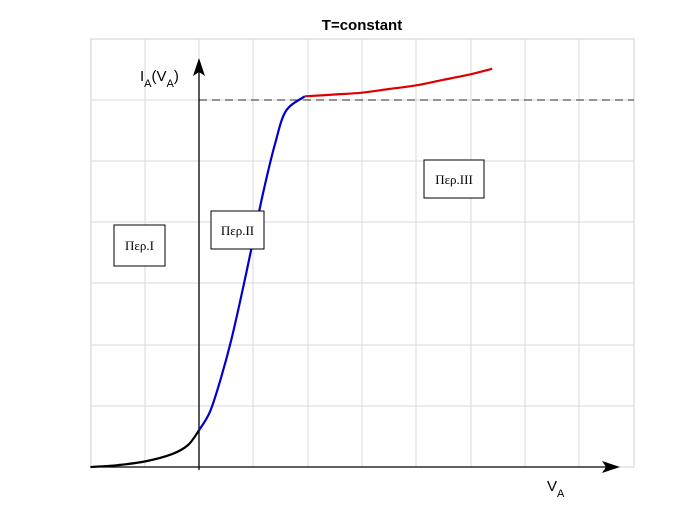 The height and width of the screenshot is (525, 700). I want to click on region-label-1: Περ.Ι, so click(139, 245).